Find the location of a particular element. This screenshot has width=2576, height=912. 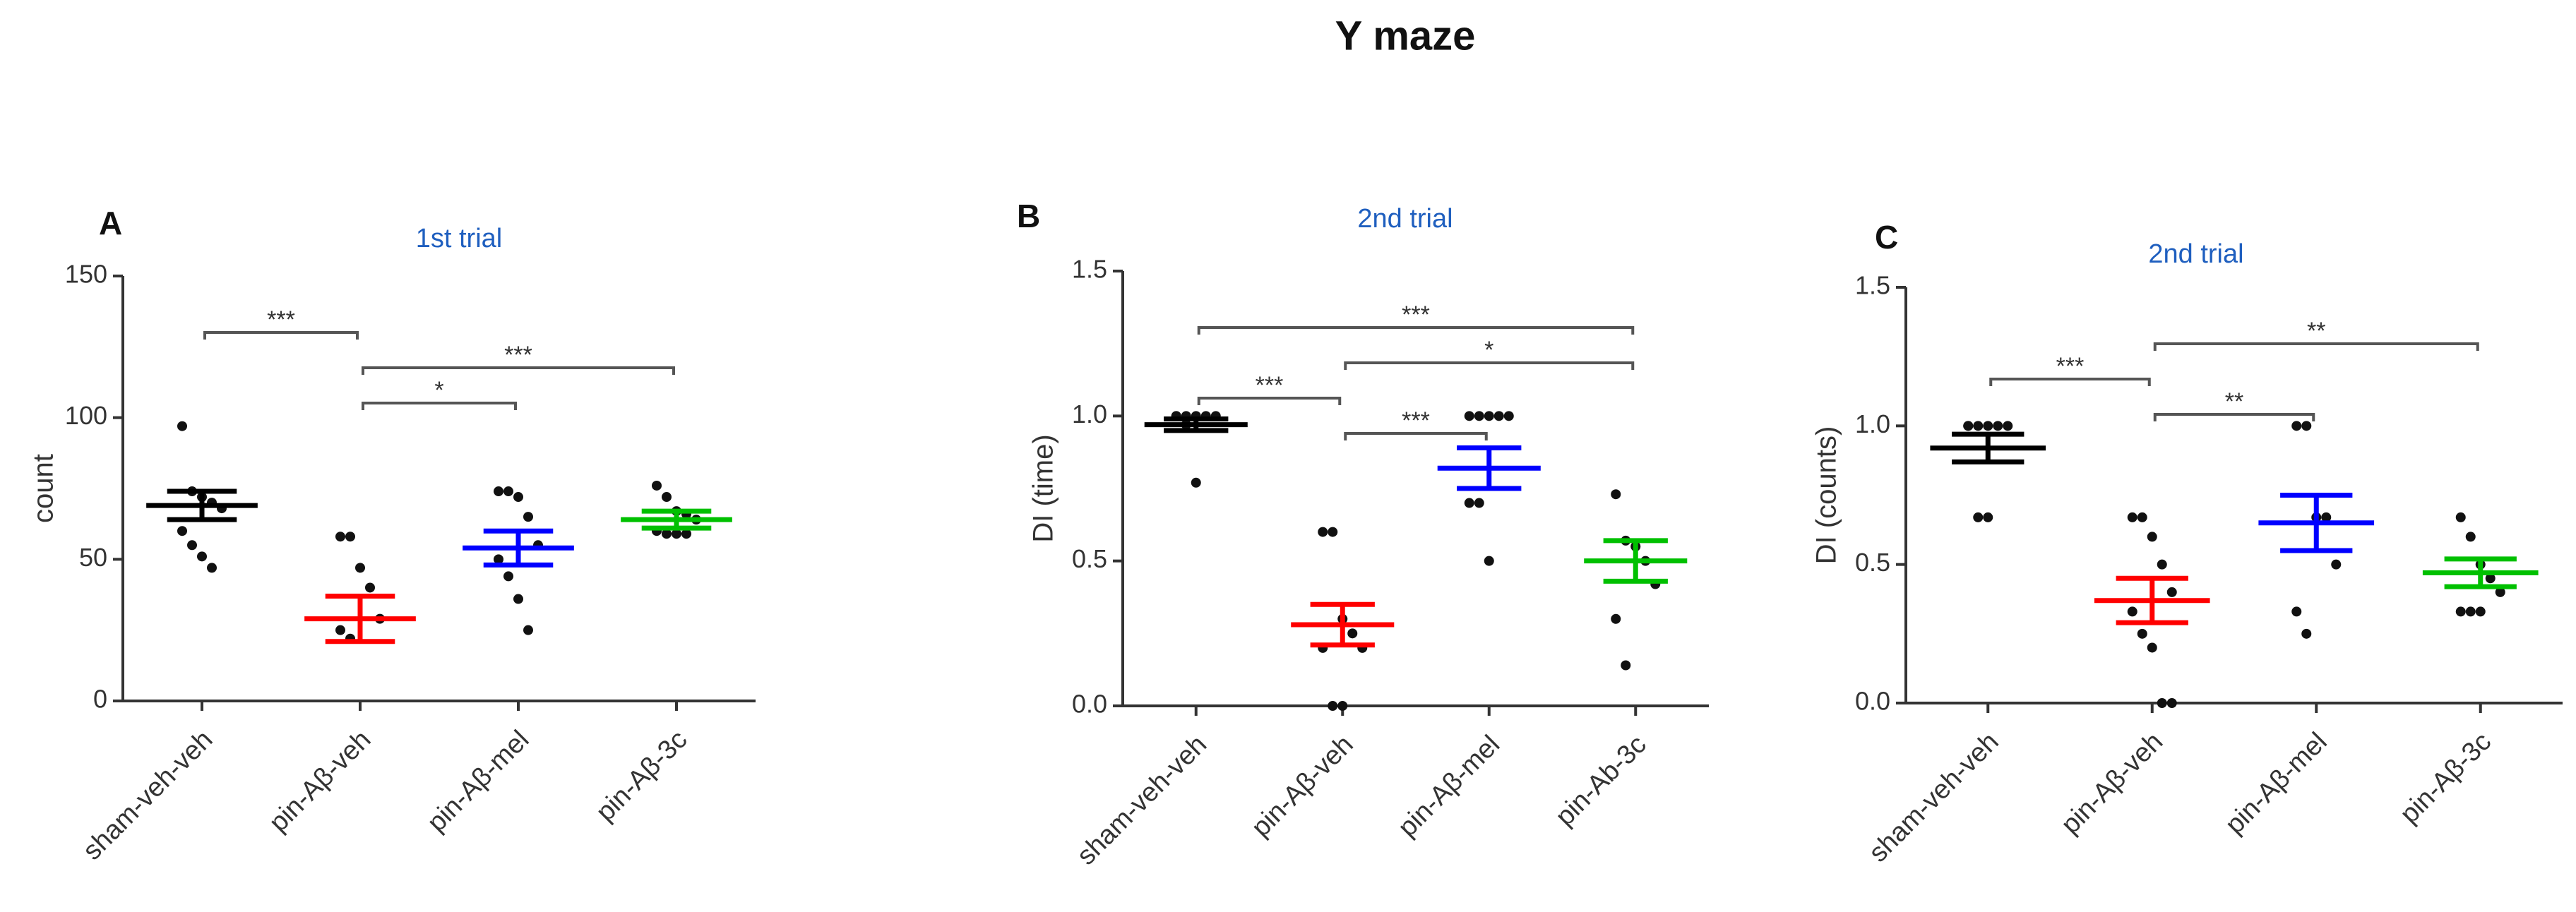

y-axis-label: count is located at coordinates (43, 489).